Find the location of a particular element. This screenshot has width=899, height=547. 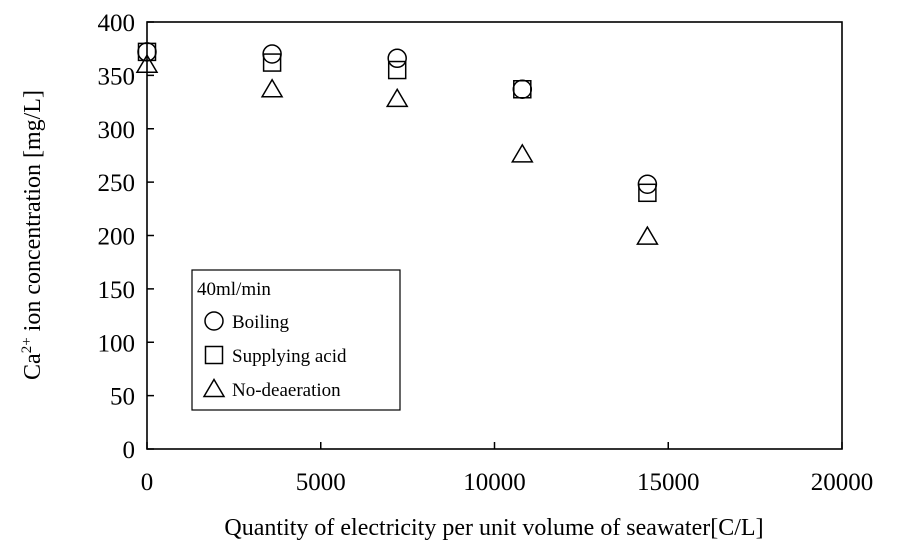

legend-box is located at coordinates (296, 340).